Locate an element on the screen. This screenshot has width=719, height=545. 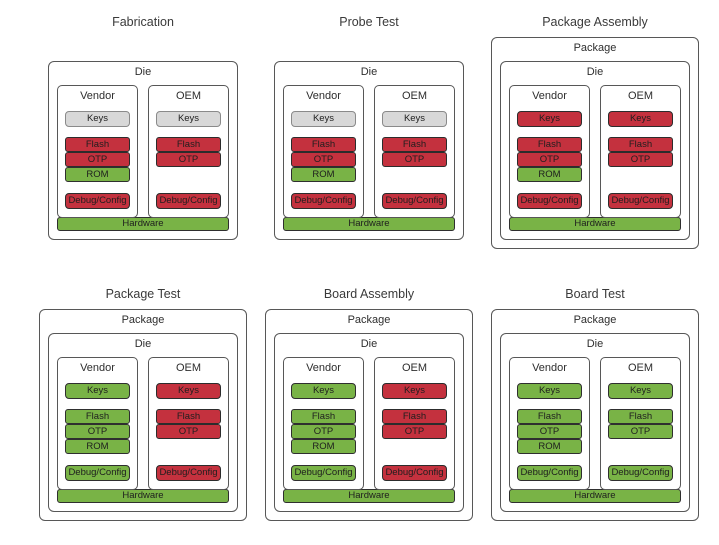
stage-title: Board Assembly is located at coordinates (369, 294).